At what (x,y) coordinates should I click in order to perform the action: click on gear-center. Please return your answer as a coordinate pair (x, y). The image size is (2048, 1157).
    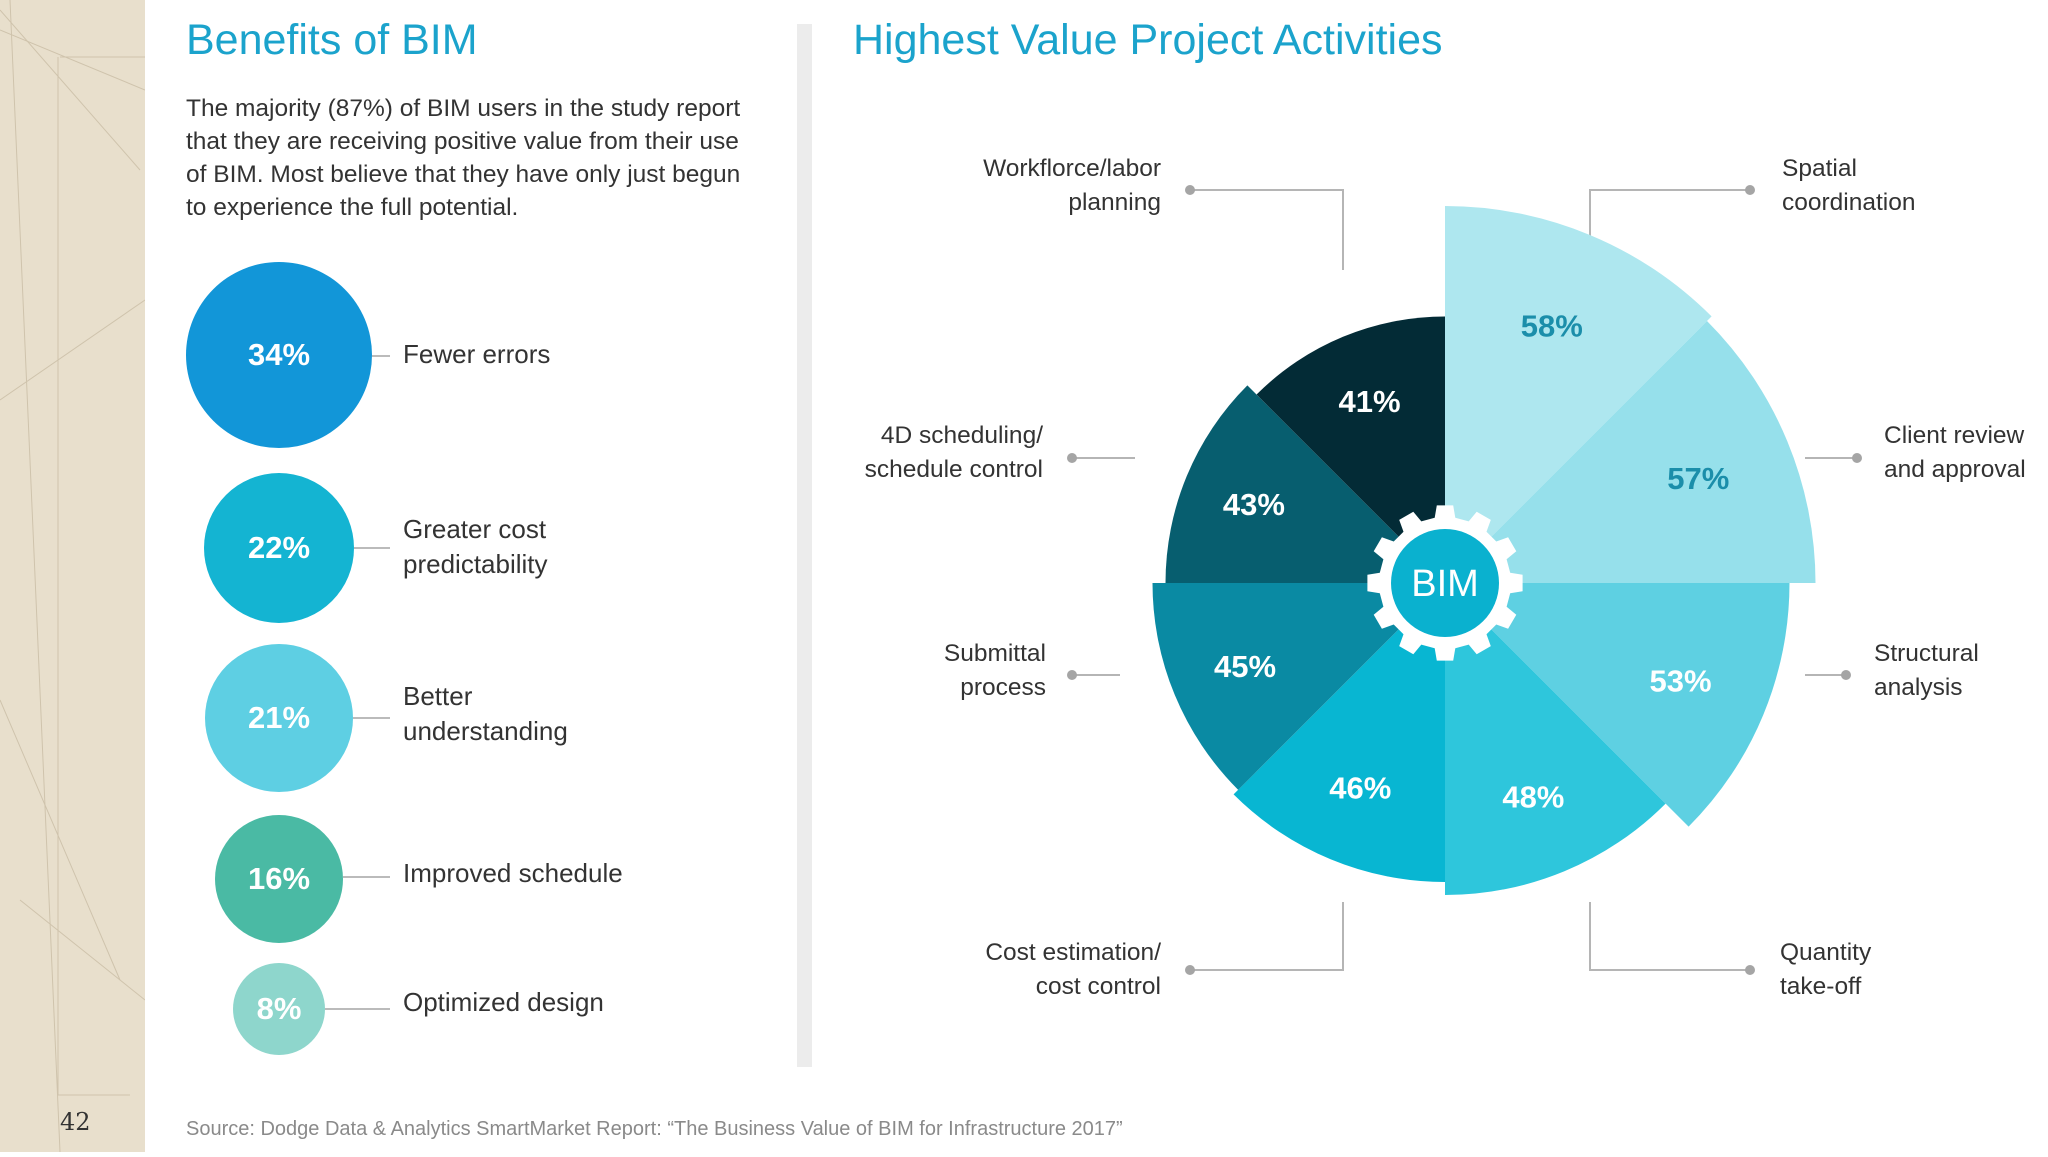
    Looking at the image, I should click on (1445, 583).